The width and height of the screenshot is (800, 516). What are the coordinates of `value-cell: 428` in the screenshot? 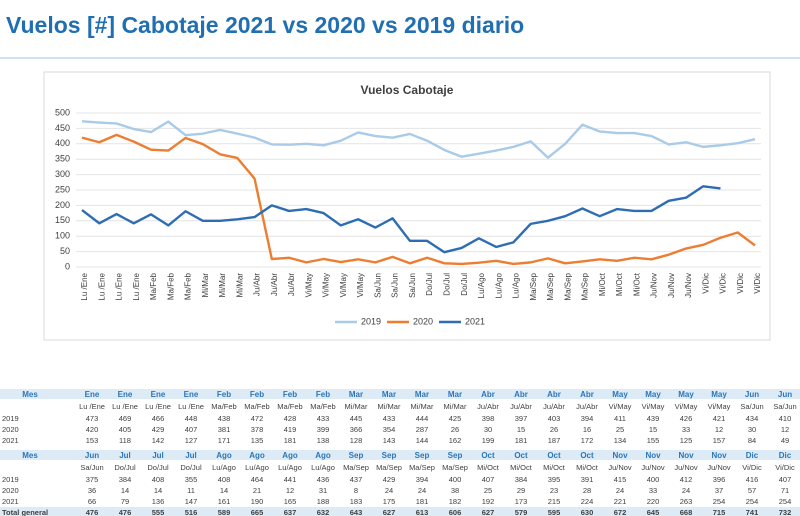 It's located at (290, 418).